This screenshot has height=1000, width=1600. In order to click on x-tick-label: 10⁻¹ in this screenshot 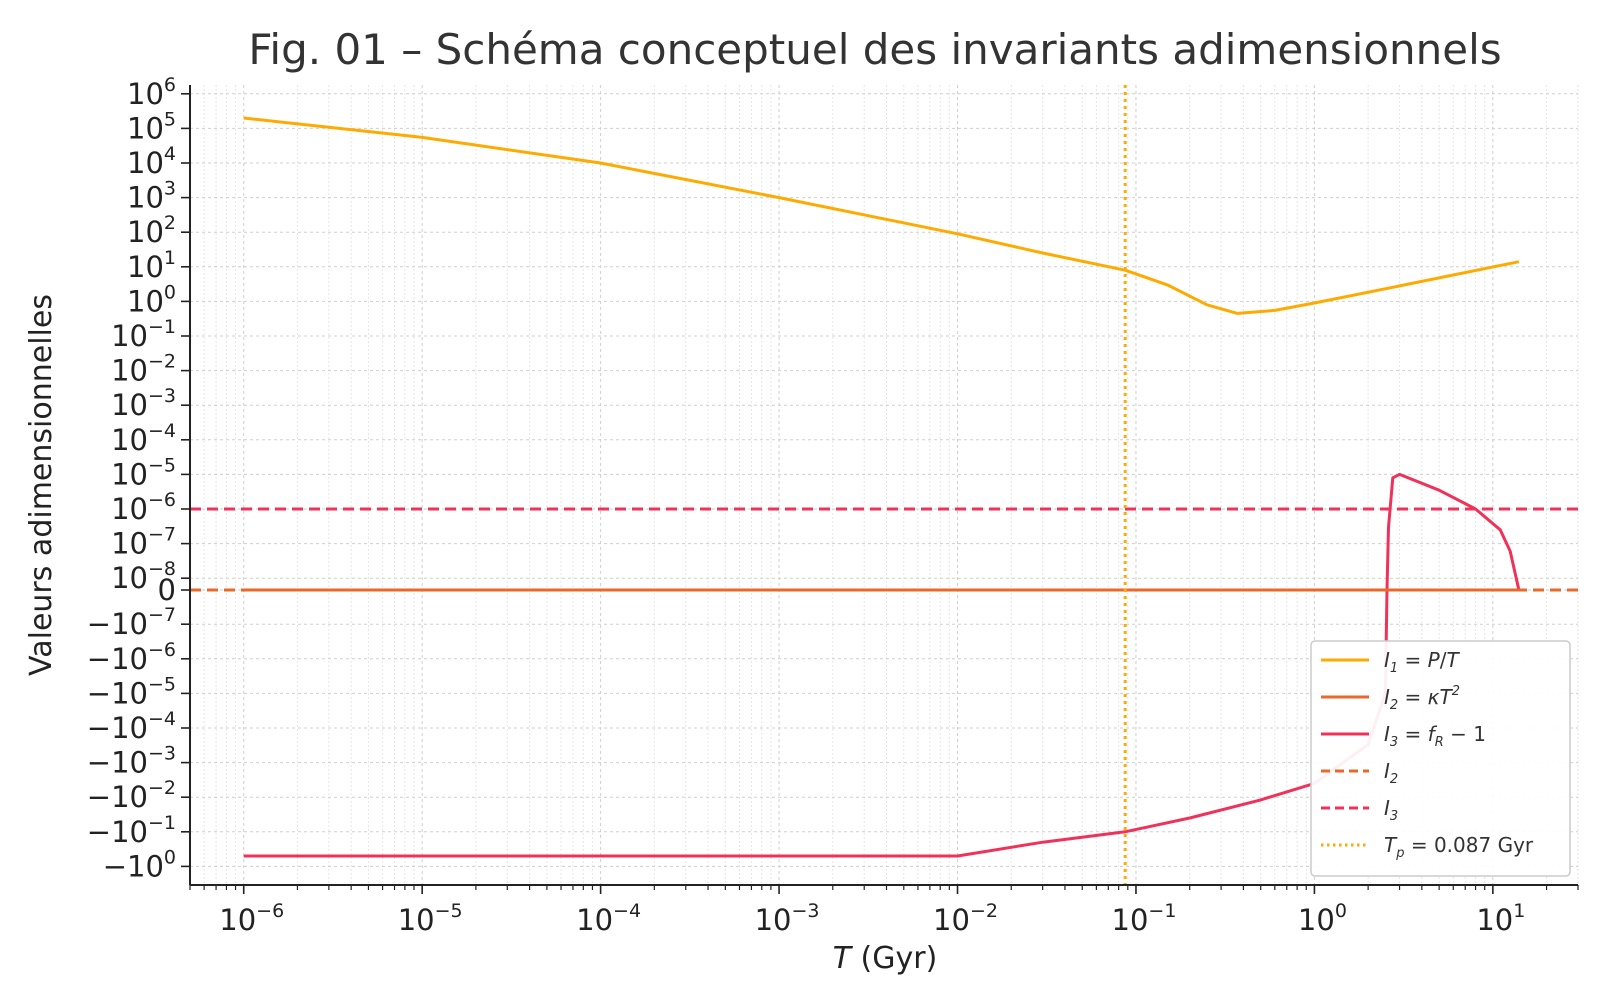, I will do `click(1144, 918)`.